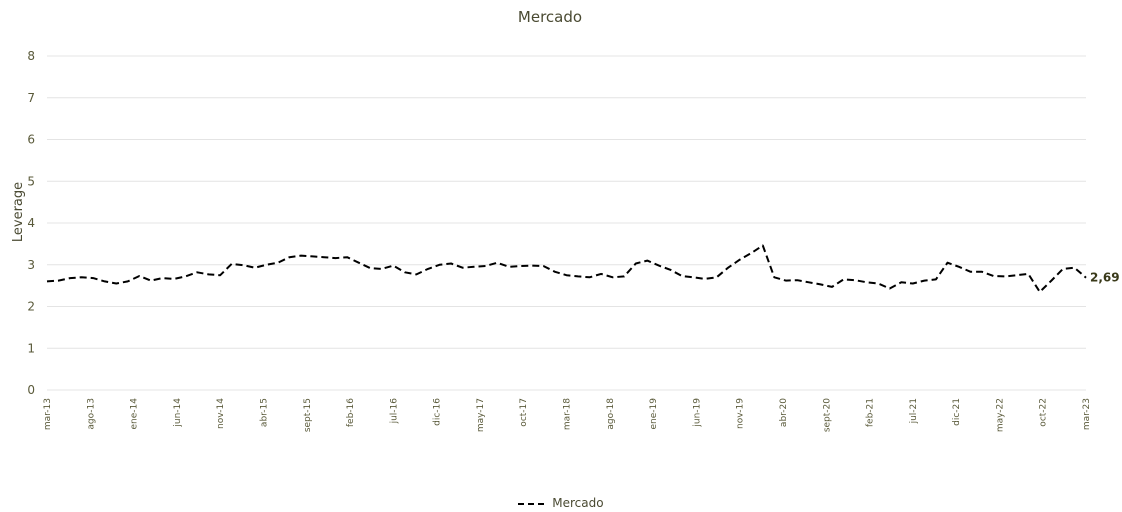 This screenshot has height=512, width=1122. Describe the element at coordinates (135, 414) in the screenshot. I see `x-tick-label: ene-14` at that location.